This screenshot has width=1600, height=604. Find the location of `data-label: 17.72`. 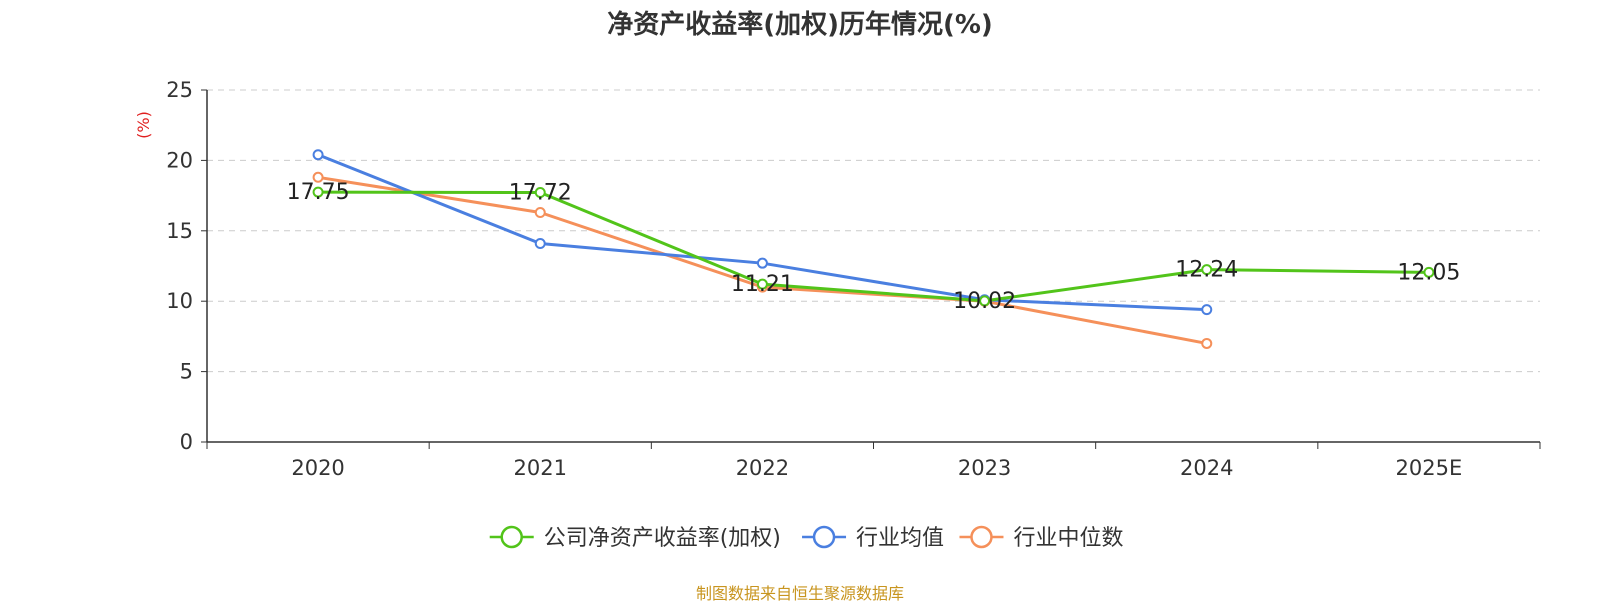

data-label: 17.72 is located at coordinates (540, 193).